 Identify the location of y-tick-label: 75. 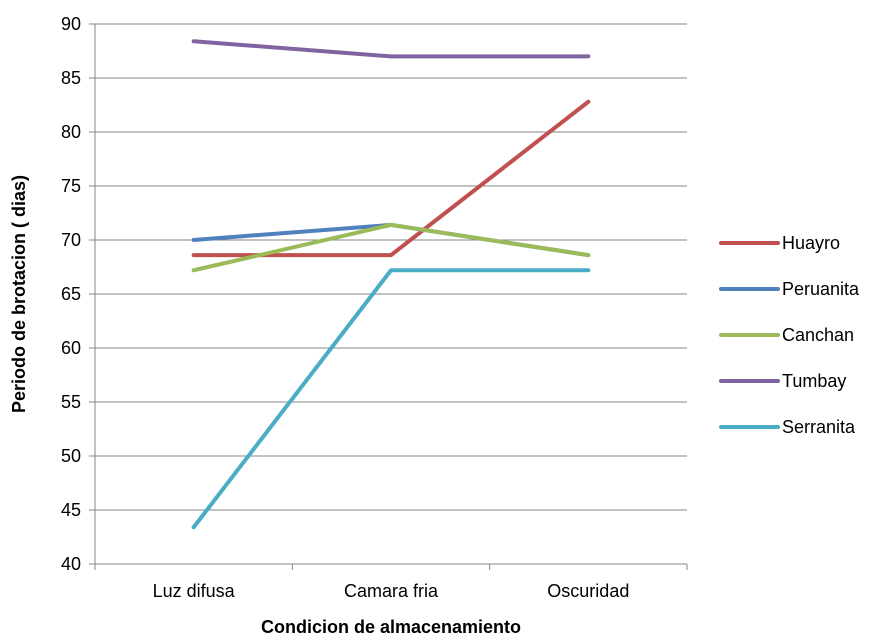
(71, 186).